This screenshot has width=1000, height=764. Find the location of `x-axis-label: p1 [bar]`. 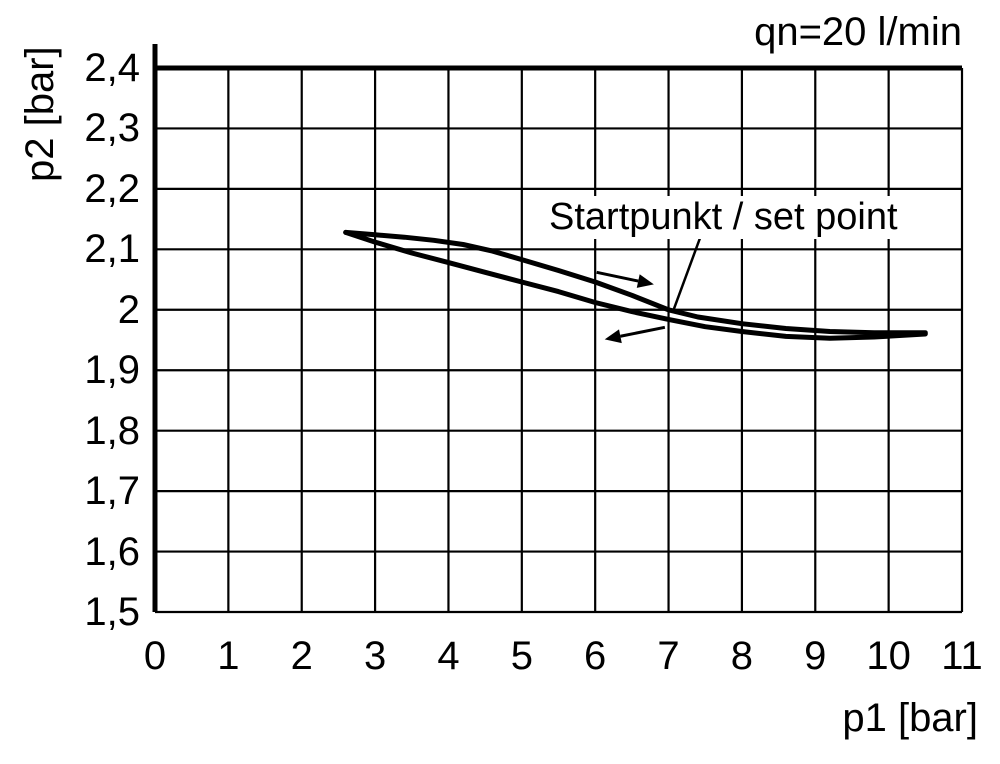

x-axis-label: p1 [bar] is located at coordinates (910, 718).